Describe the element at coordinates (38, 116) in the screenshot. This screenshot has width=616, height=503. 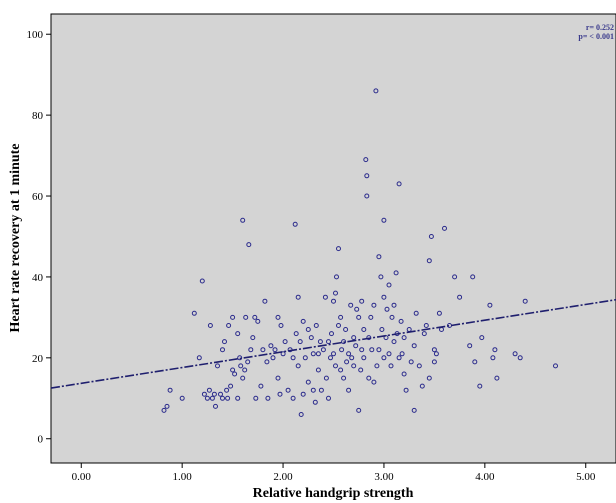
I see `y-tick-label: 80` at that location.